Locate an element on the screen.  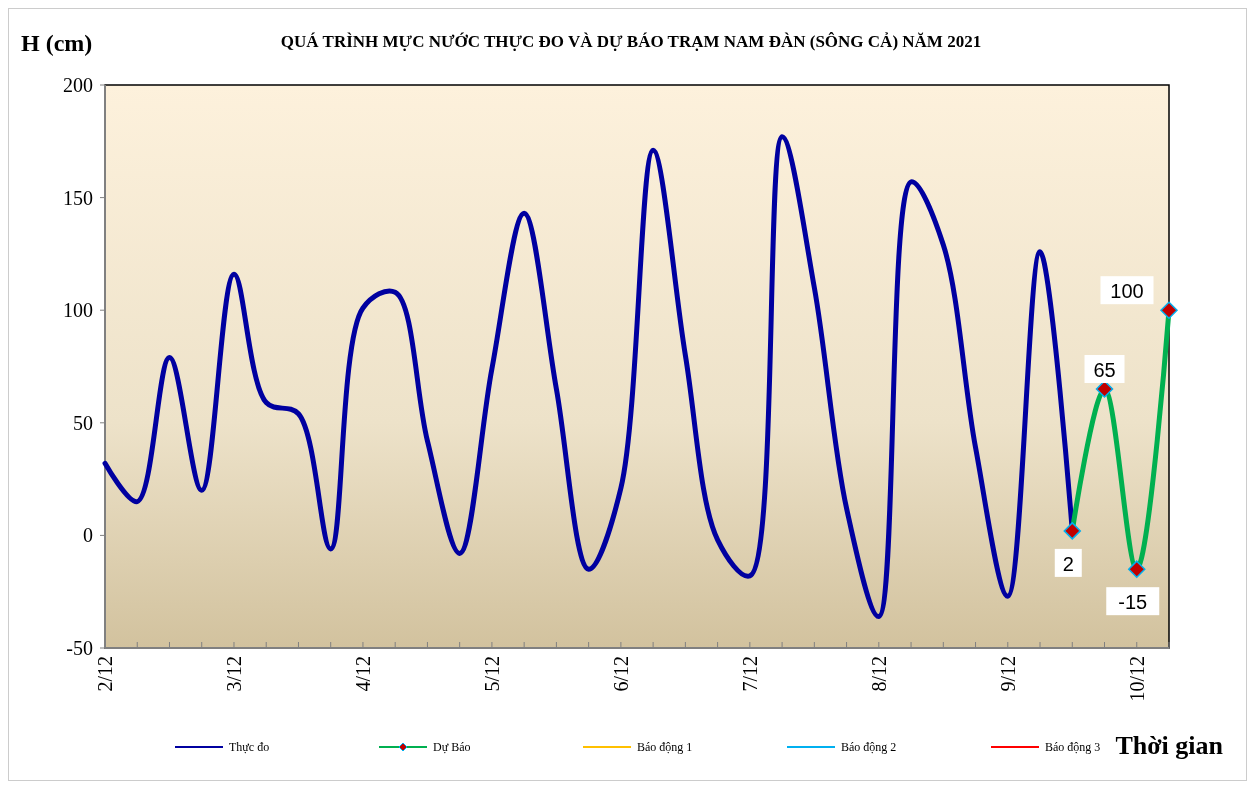
x-tick-label: 2/12 is located at coordinates (105, 674).